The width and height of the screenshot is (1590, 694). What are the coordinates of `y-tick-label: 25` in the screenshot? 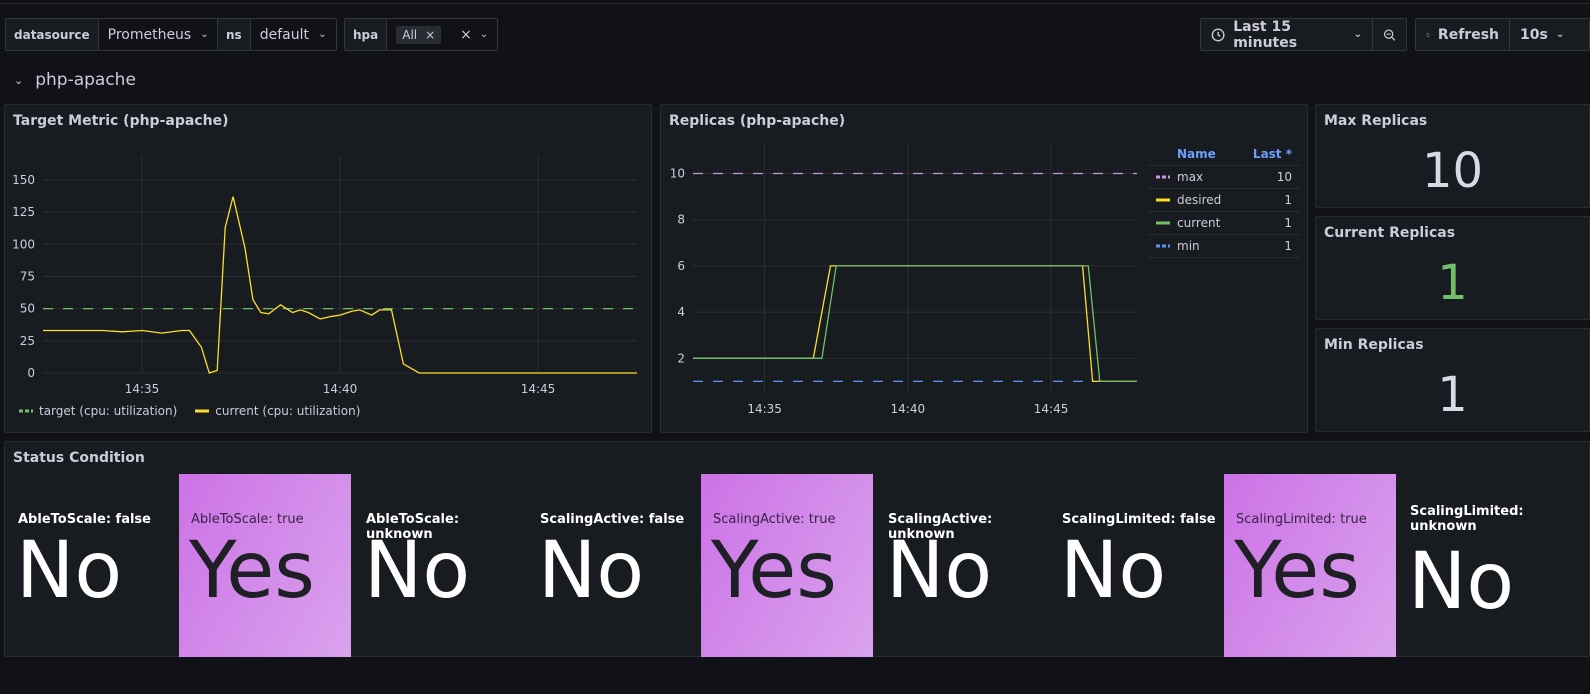 It's located at (27, 341).